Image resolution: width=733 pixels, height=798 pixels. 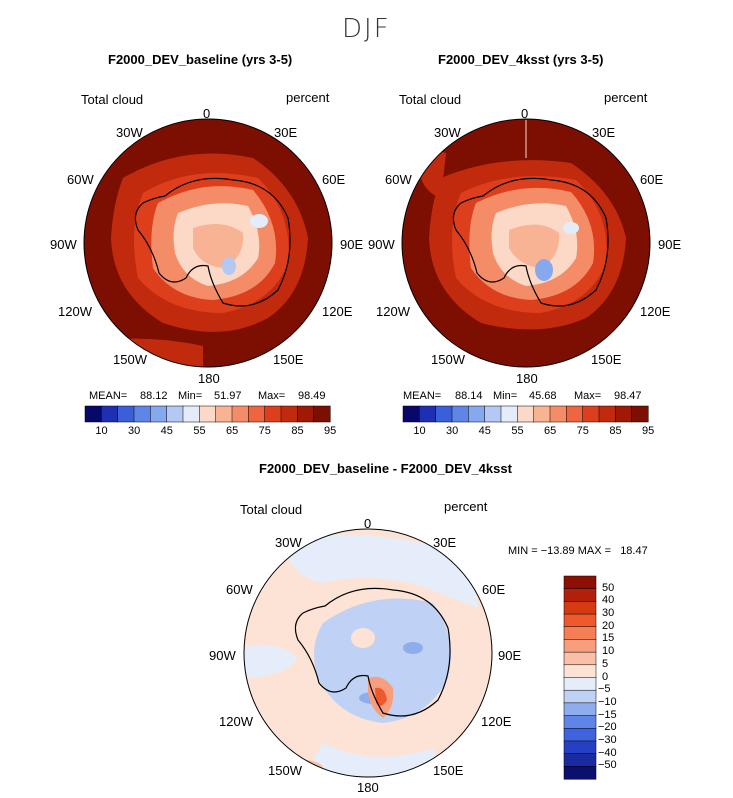 I want to click on panel1-colorbar-tick: 65, so click(x=232, y=431).